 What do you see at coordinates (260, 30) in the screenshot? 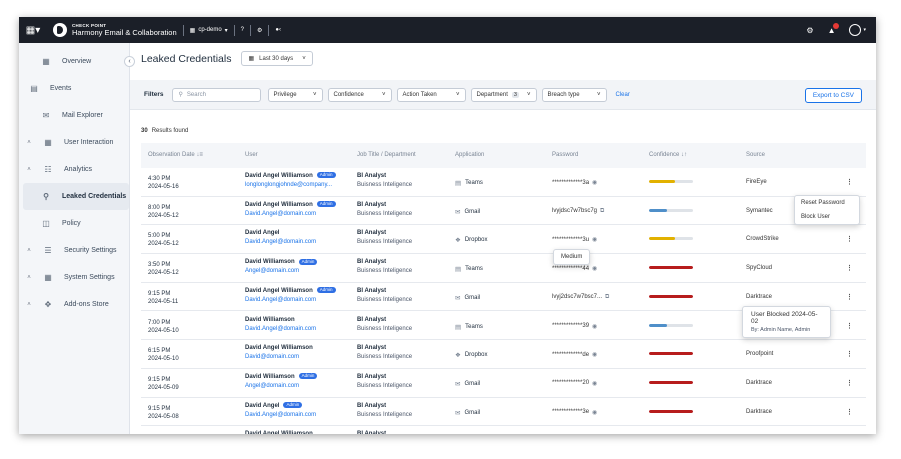
I see `settings-icon: ⚙` at bounding box center [260, 30].